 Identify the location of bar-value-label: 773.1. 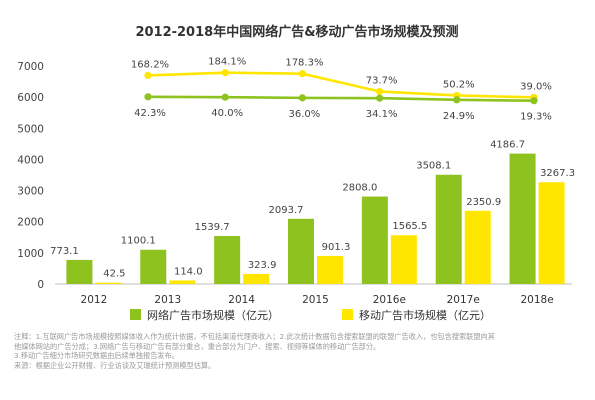
(64, 251).